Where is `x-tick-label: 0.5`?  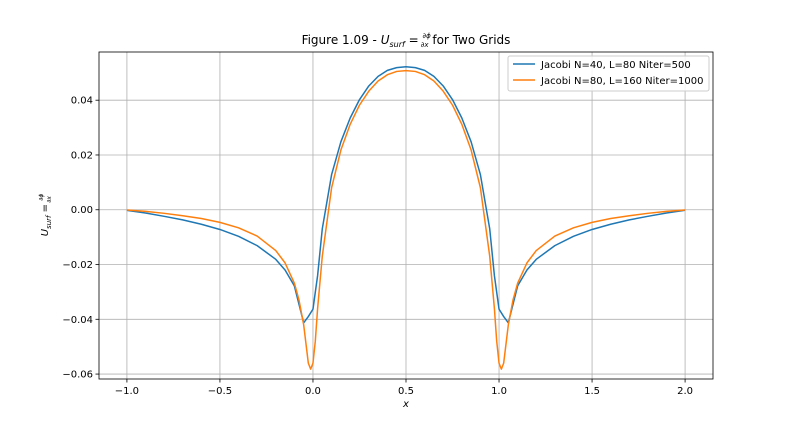 x-tick-label: 0.5 is located at coordinates (406, 391).